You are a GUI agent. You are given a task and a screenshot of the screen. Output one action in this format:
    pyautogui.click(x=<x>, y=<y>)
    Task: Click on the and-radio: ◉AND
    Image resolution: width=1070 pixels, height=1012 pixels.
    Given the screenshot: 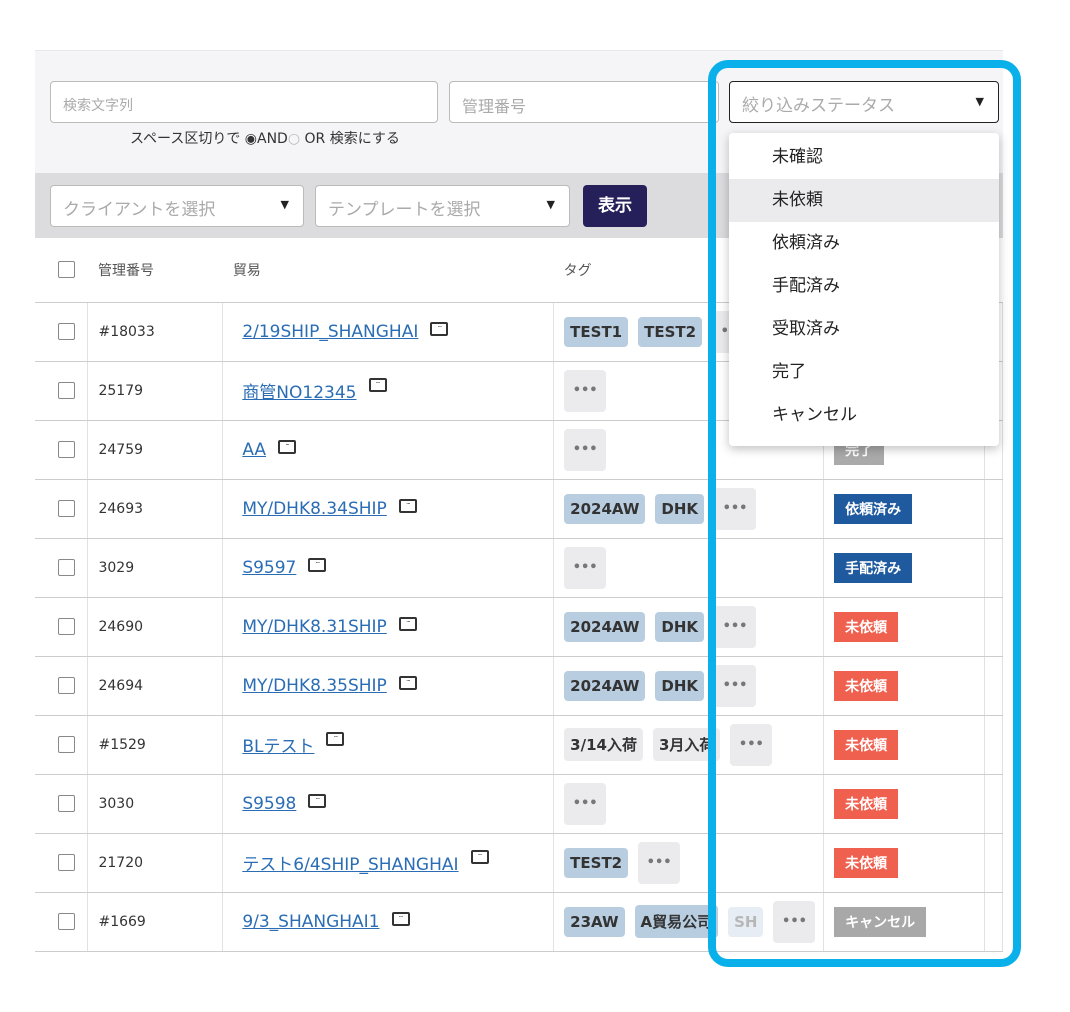 What is the action you would take?
    pyautogui.click(x=266, y=139)
    